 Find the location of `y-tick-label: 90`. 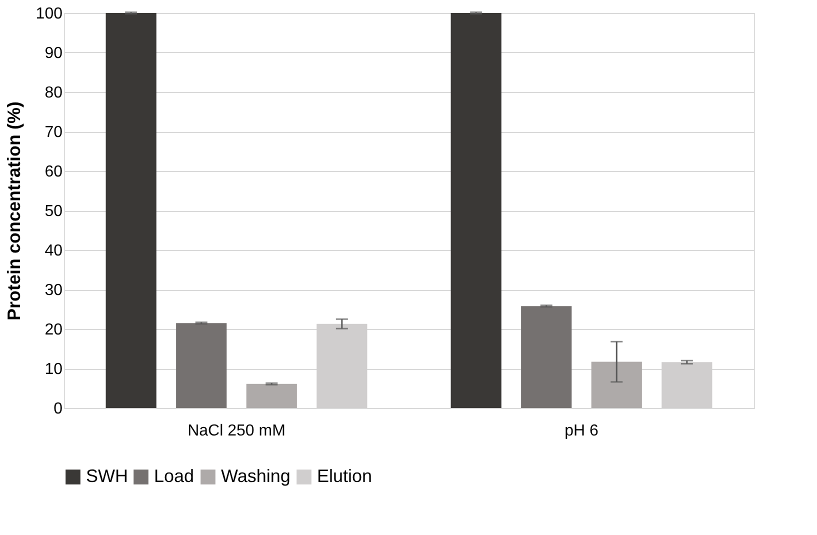

y-tick-label: 90 is located at coordinates (53, 53).